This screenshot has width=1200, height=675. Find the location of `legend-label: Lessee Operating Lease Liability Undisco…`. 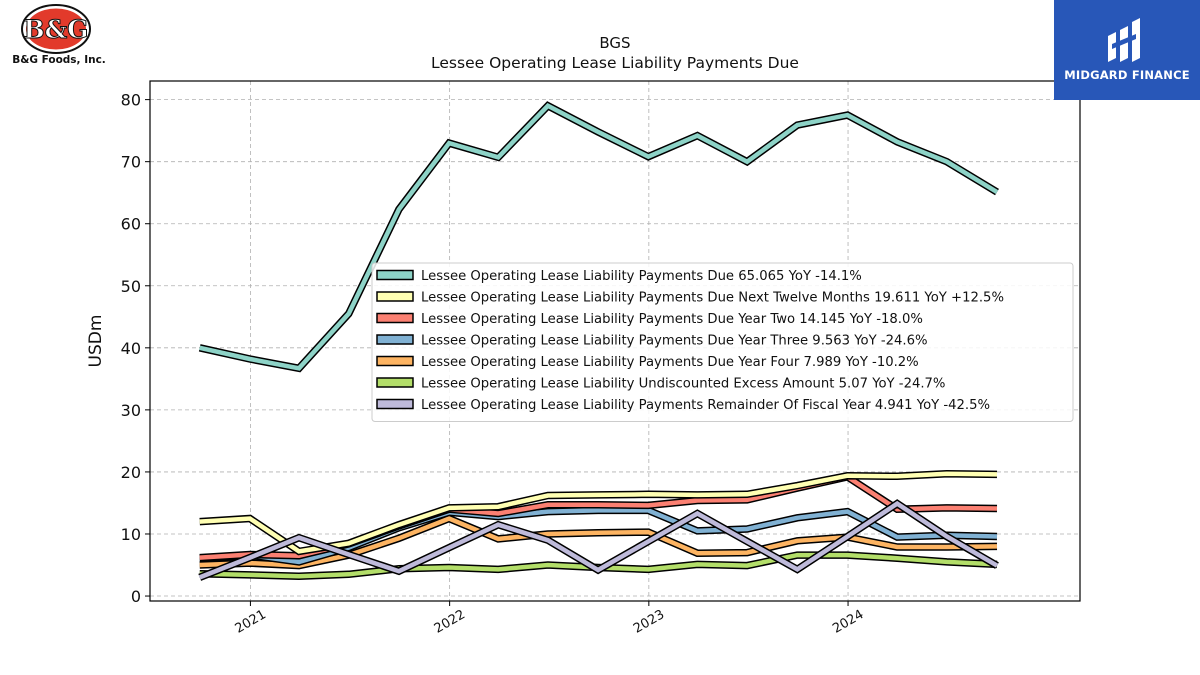

legend-label: Lessee Operating Lease Liability Undisco… is located at coordinates (683, 384).